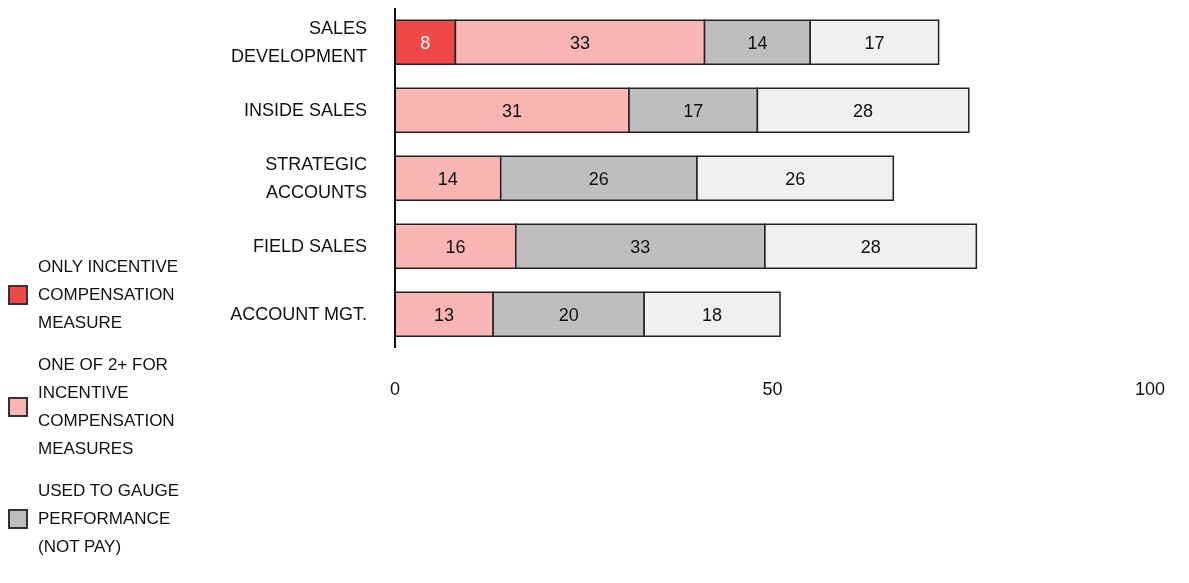 The width and height of the screenshot is (1189, 583). What do you see at coordinates (309, 246) in the screenshot?
I see `y-tick-label: FIELD SALES` at bounding box center [309, 246].